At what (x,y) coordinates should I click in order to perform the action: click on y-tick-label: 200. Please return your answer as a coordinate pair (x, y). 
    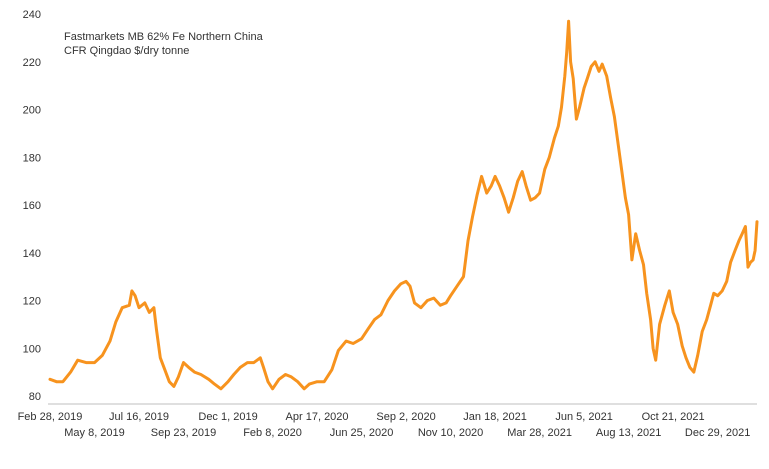
    Looking at the image, I should click on (32, 111).